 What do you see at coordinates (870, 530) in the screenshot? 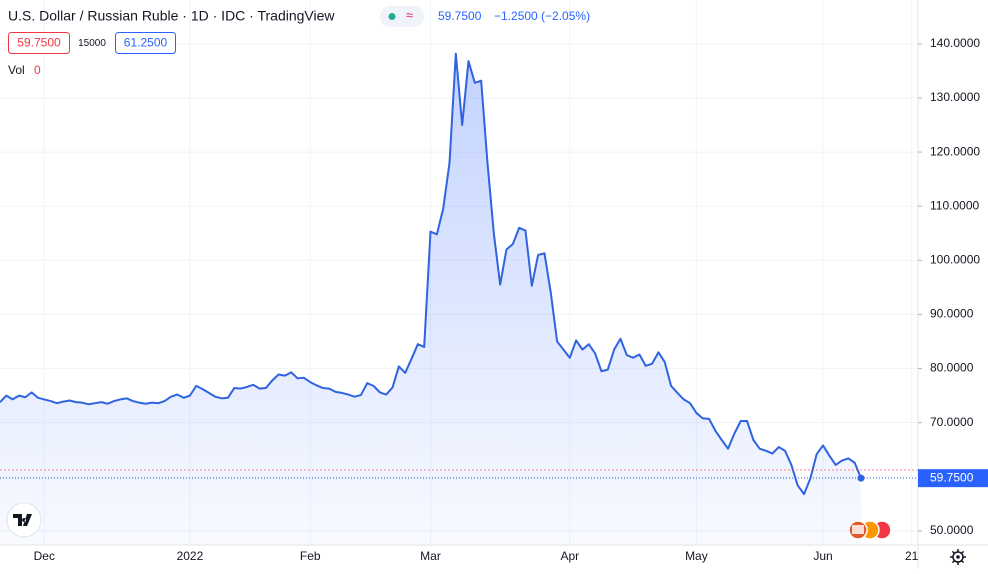
I see `event-flags` at bounding box center [870, 530].